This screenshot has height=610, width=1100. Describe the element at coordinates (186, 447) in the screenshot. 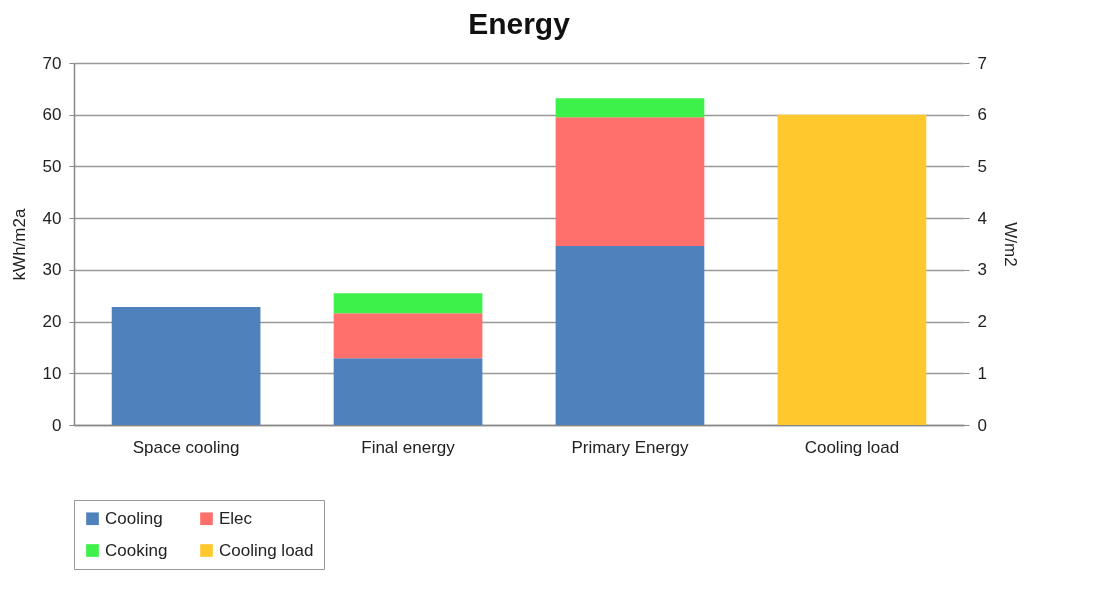

I see `x-tick-label: Space cooling` at that location.